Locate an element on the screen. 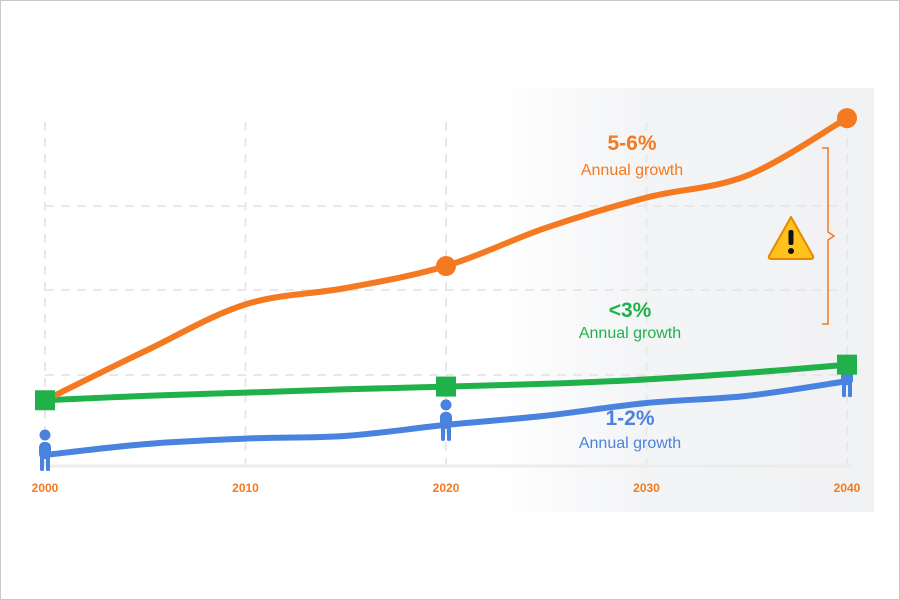 Image resolution: width=900 pixels, height=600 pixels. series-label-orange: Annual growth is located at coordinates (632, 170).